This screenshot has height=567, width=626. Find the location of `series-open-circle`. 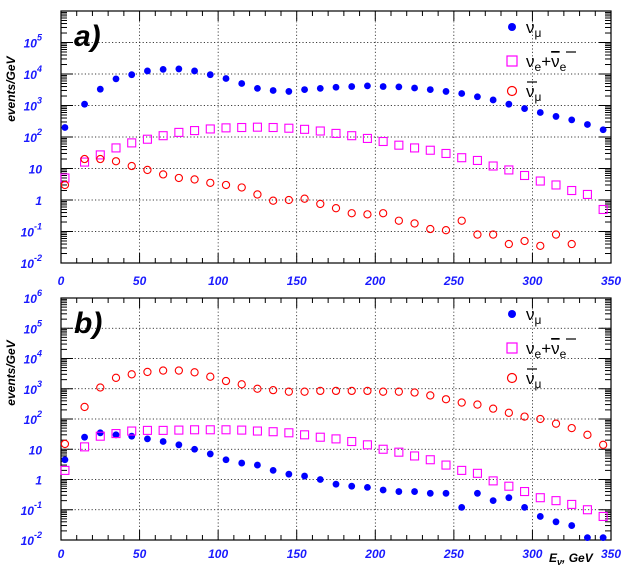

series-open-circle is located at coordinates (318, 202).